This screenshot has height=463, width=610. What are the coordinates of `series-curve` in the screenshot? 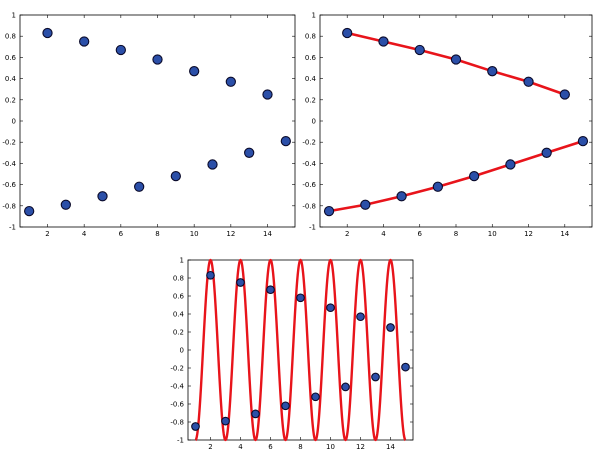 It's located at (300, 350).